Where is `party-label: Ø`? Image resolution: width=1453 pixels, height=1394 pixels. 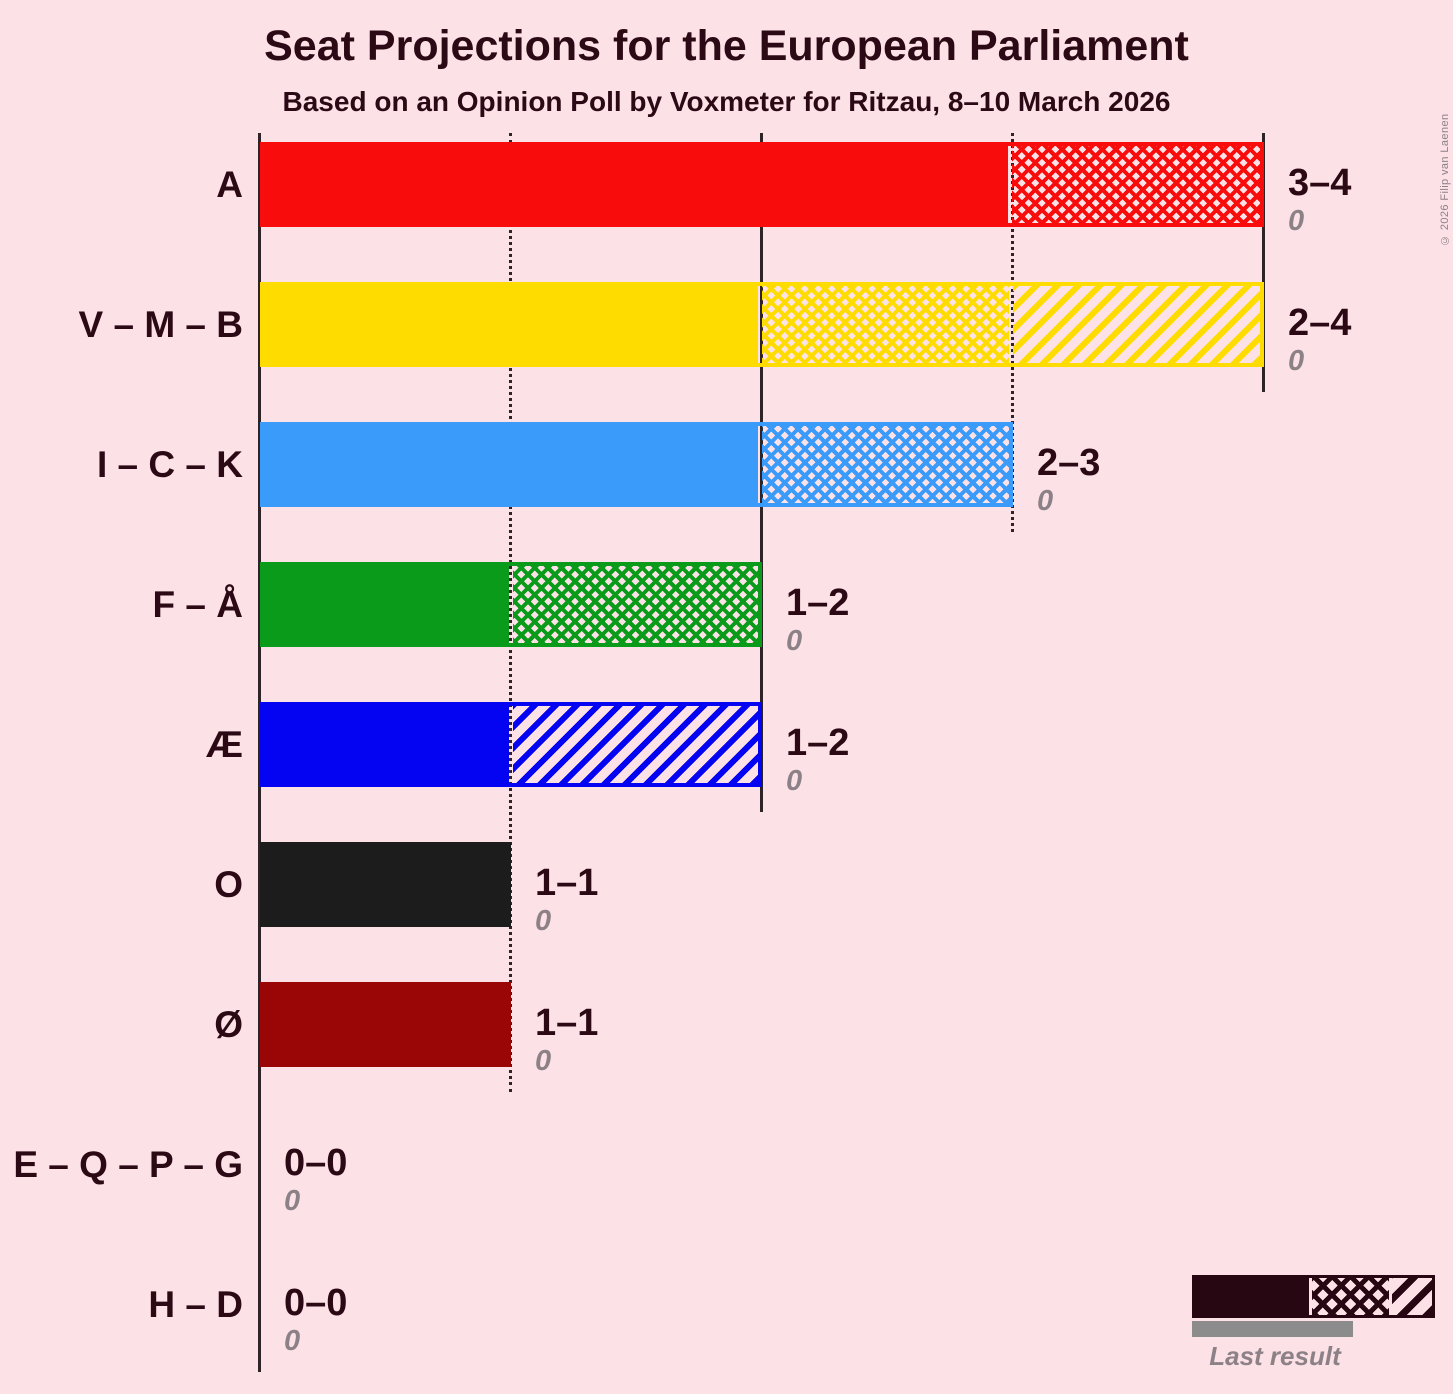
party-label: Ø is located at coordinates (228, 1024).